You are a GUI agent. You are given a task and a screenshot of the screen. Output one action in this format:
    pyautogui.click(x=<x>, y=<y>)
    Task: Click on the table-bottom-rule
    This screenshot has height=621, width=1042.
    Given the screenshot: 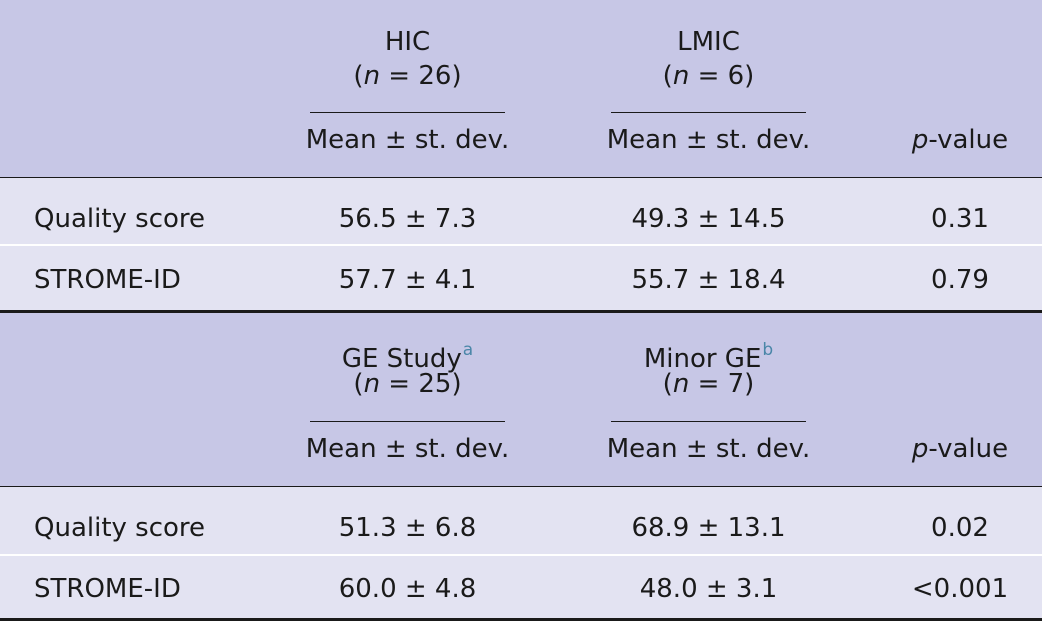 What is the action you would take?
    pyautogui.click(x=521, y=619)
    